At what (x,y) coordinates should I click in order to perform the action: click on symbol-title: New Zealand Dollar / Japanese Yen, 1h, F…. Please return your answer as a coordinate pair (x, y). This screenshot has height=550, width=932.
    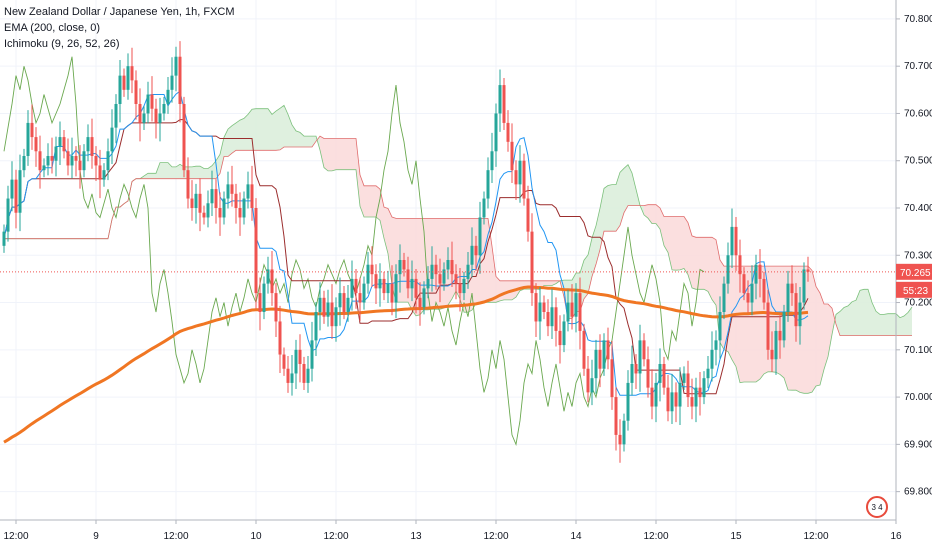
    Looking at the image, I should click on (119, 12).